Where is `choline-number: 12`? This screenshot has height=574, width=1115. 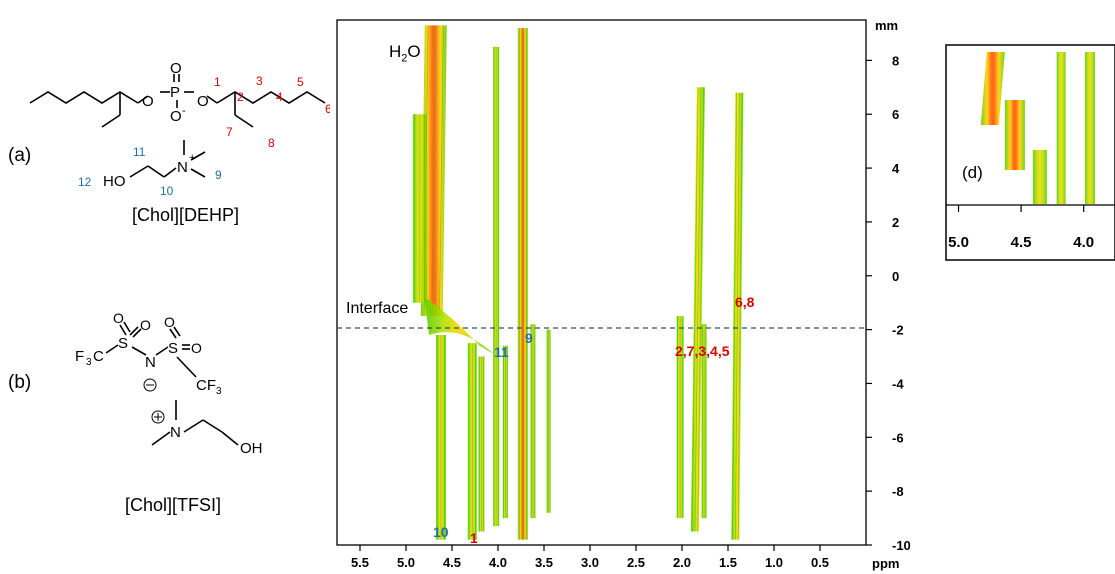
choline-number: 12 is located at coordinates (85, 182).